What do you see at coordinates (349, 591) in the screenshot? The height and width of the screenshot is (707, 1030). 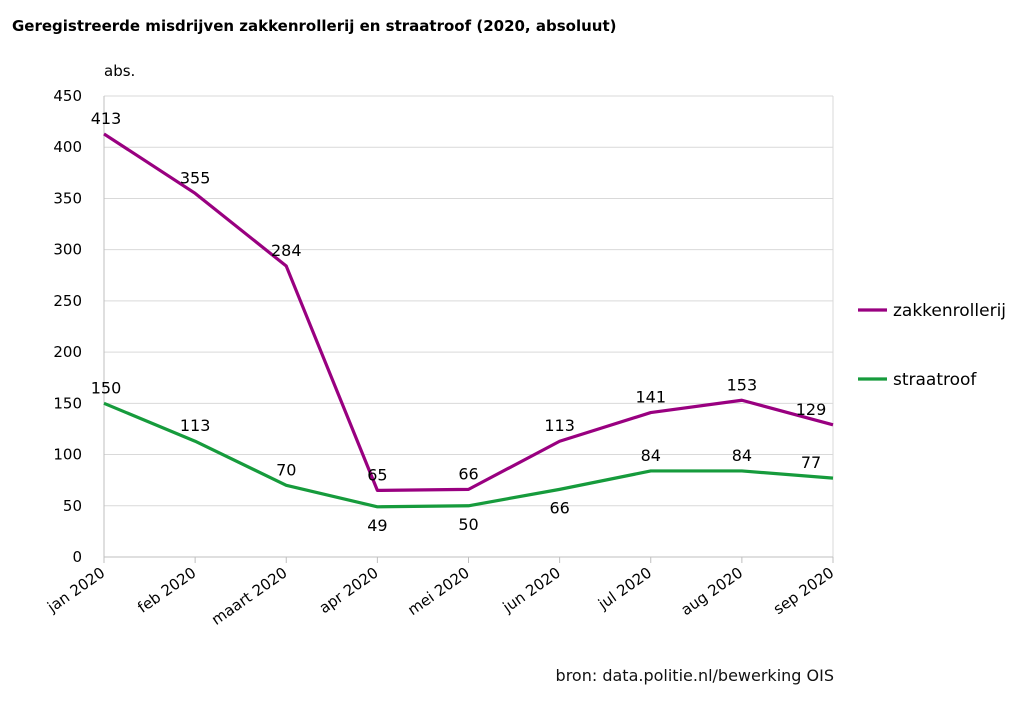 I see `x-tick-label: apr 2020` at bounding box center [349, 591].